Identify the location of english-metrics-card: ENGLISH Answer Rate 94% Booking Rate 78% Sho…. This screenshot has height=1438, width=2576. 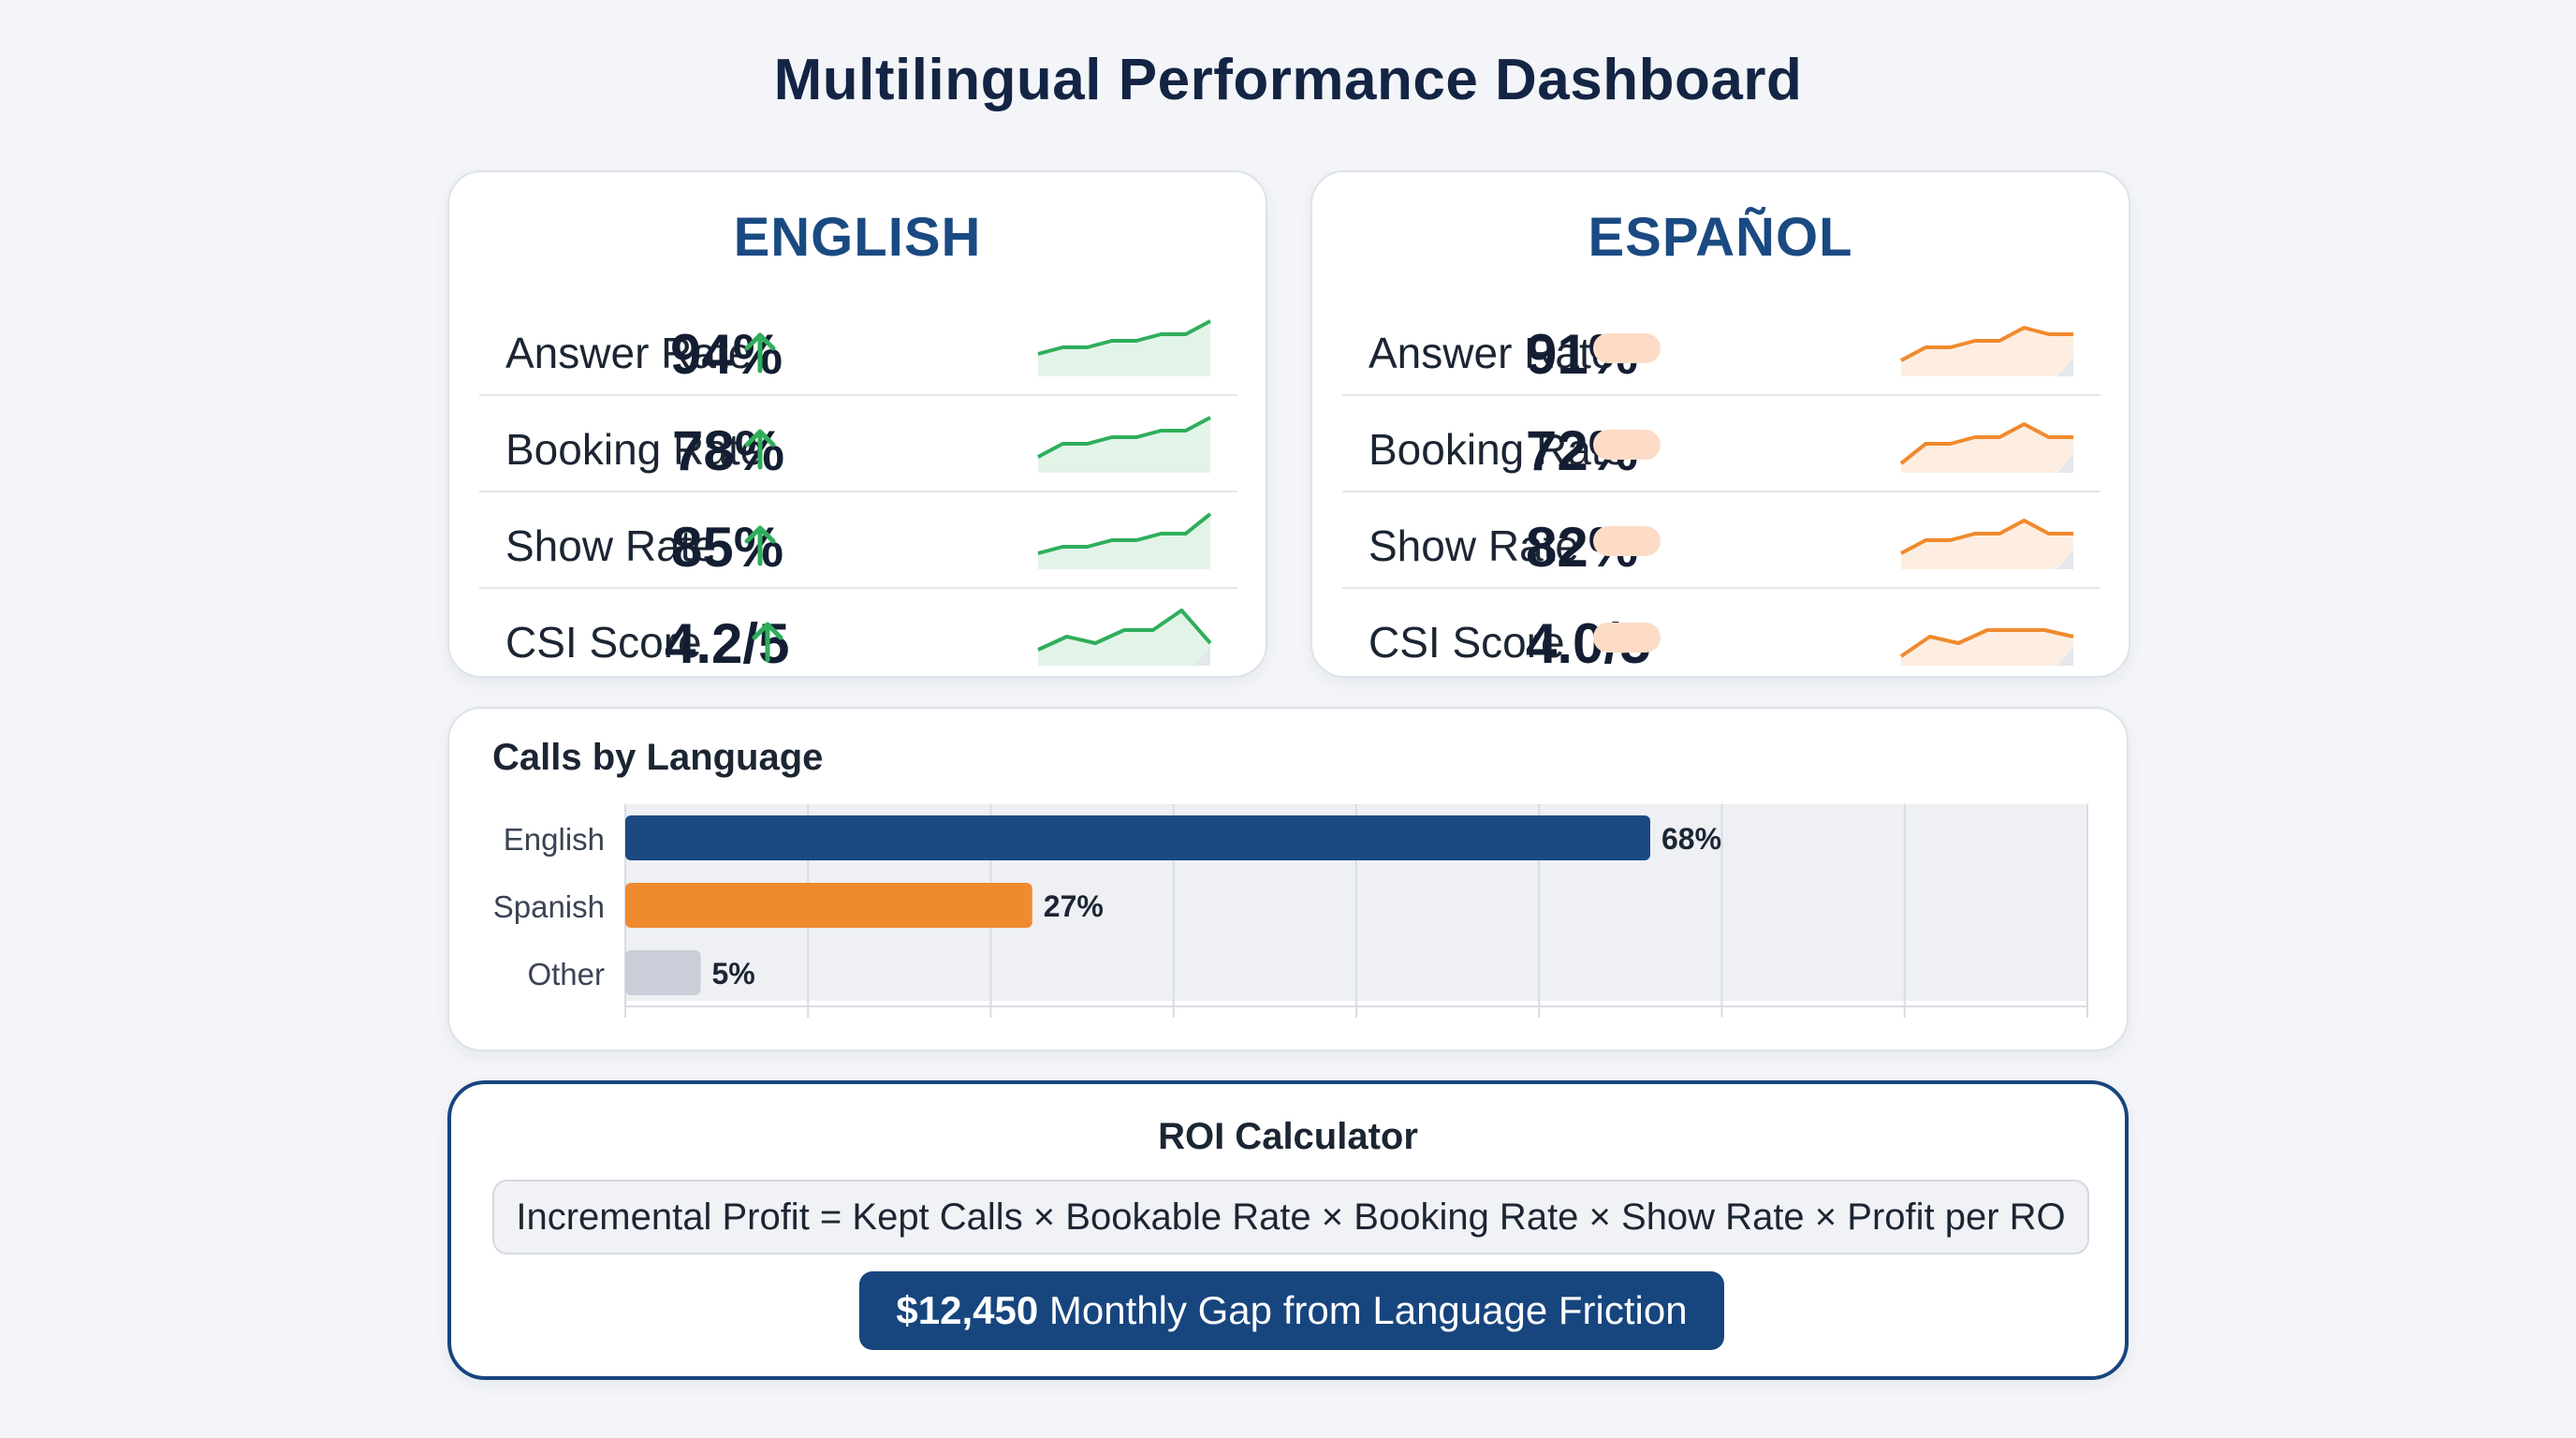
(857, 424).